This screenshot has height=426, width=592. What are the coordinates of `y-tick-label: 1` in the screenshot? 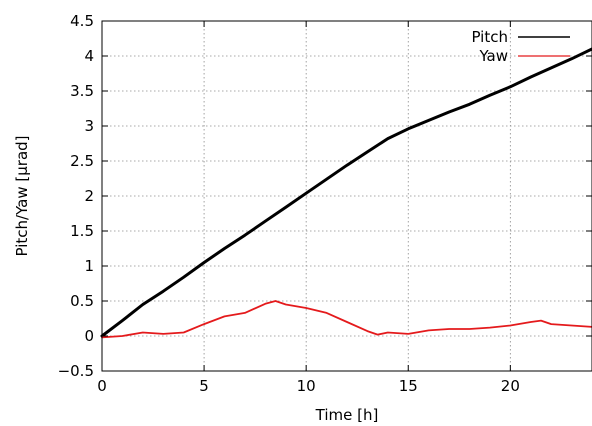 It's located at (89, 266).